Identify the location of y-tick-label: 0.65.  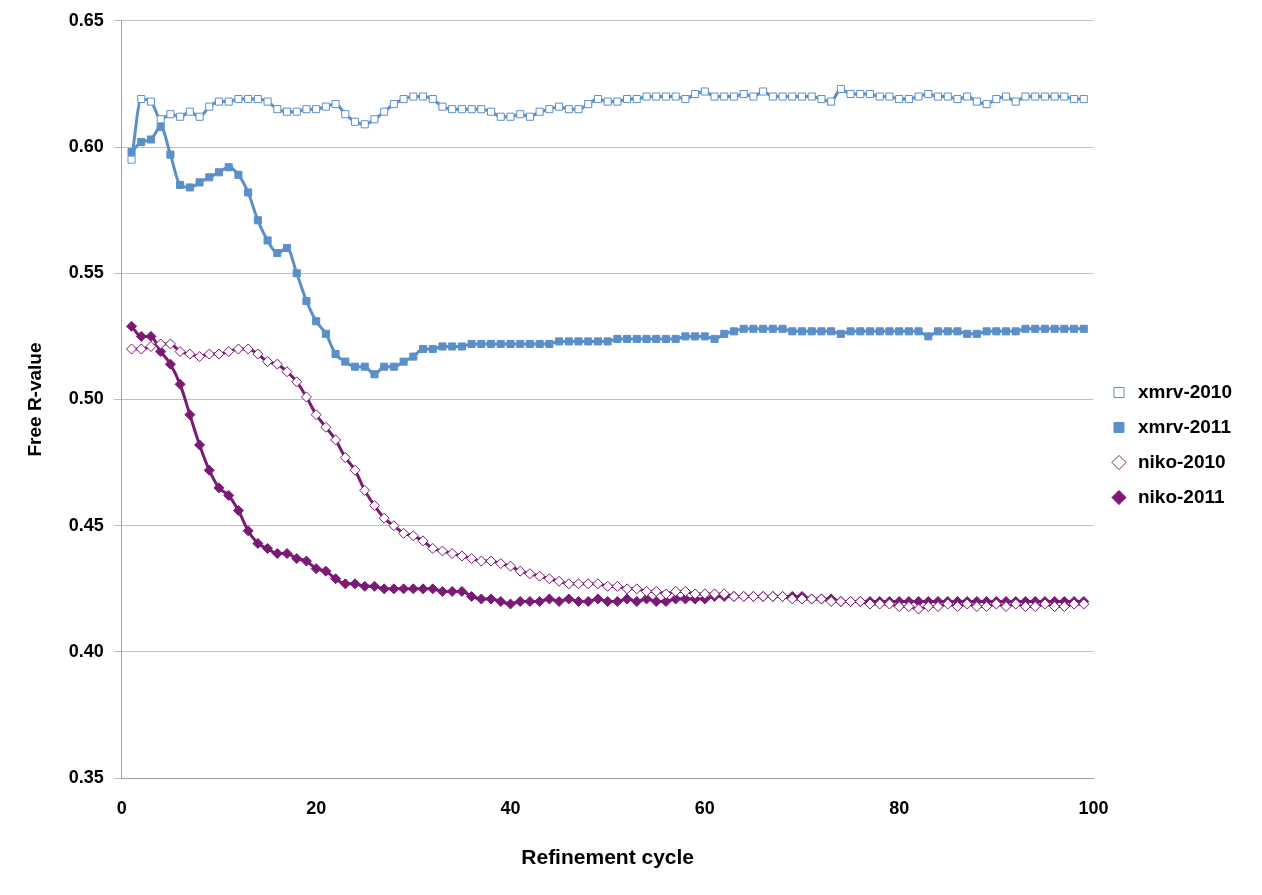
(86, 19).